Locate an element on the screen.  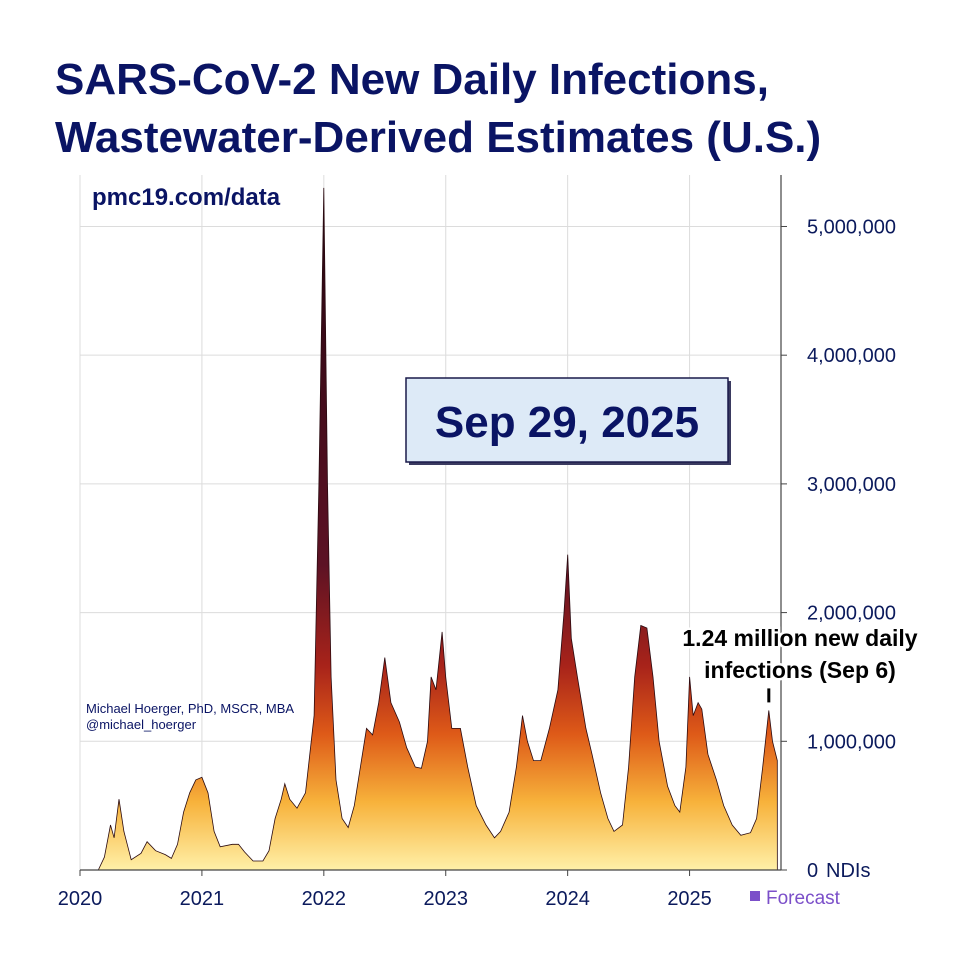
x-tick-label: 2022 is located at coordinates (324, 899).